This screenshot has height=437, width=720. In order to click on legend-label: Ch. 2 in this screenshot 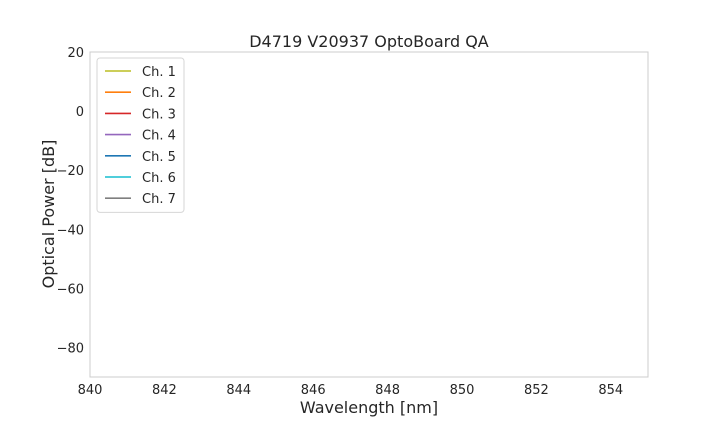, I will do `click(159, 93)`.